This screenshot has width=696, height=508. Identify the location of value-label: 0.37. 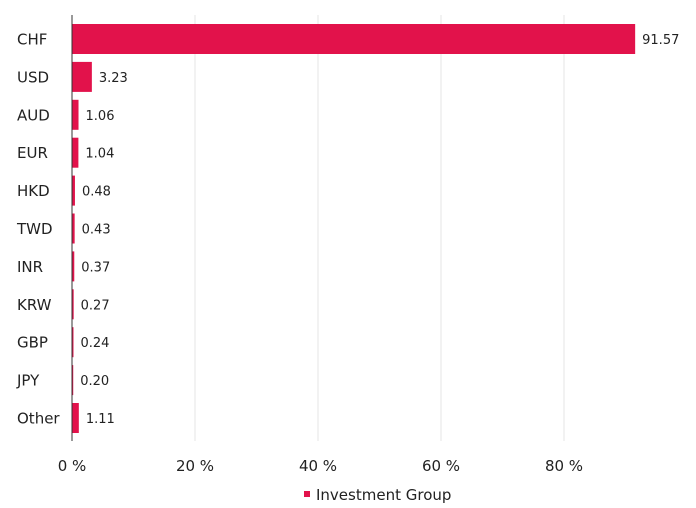
(95, 267).